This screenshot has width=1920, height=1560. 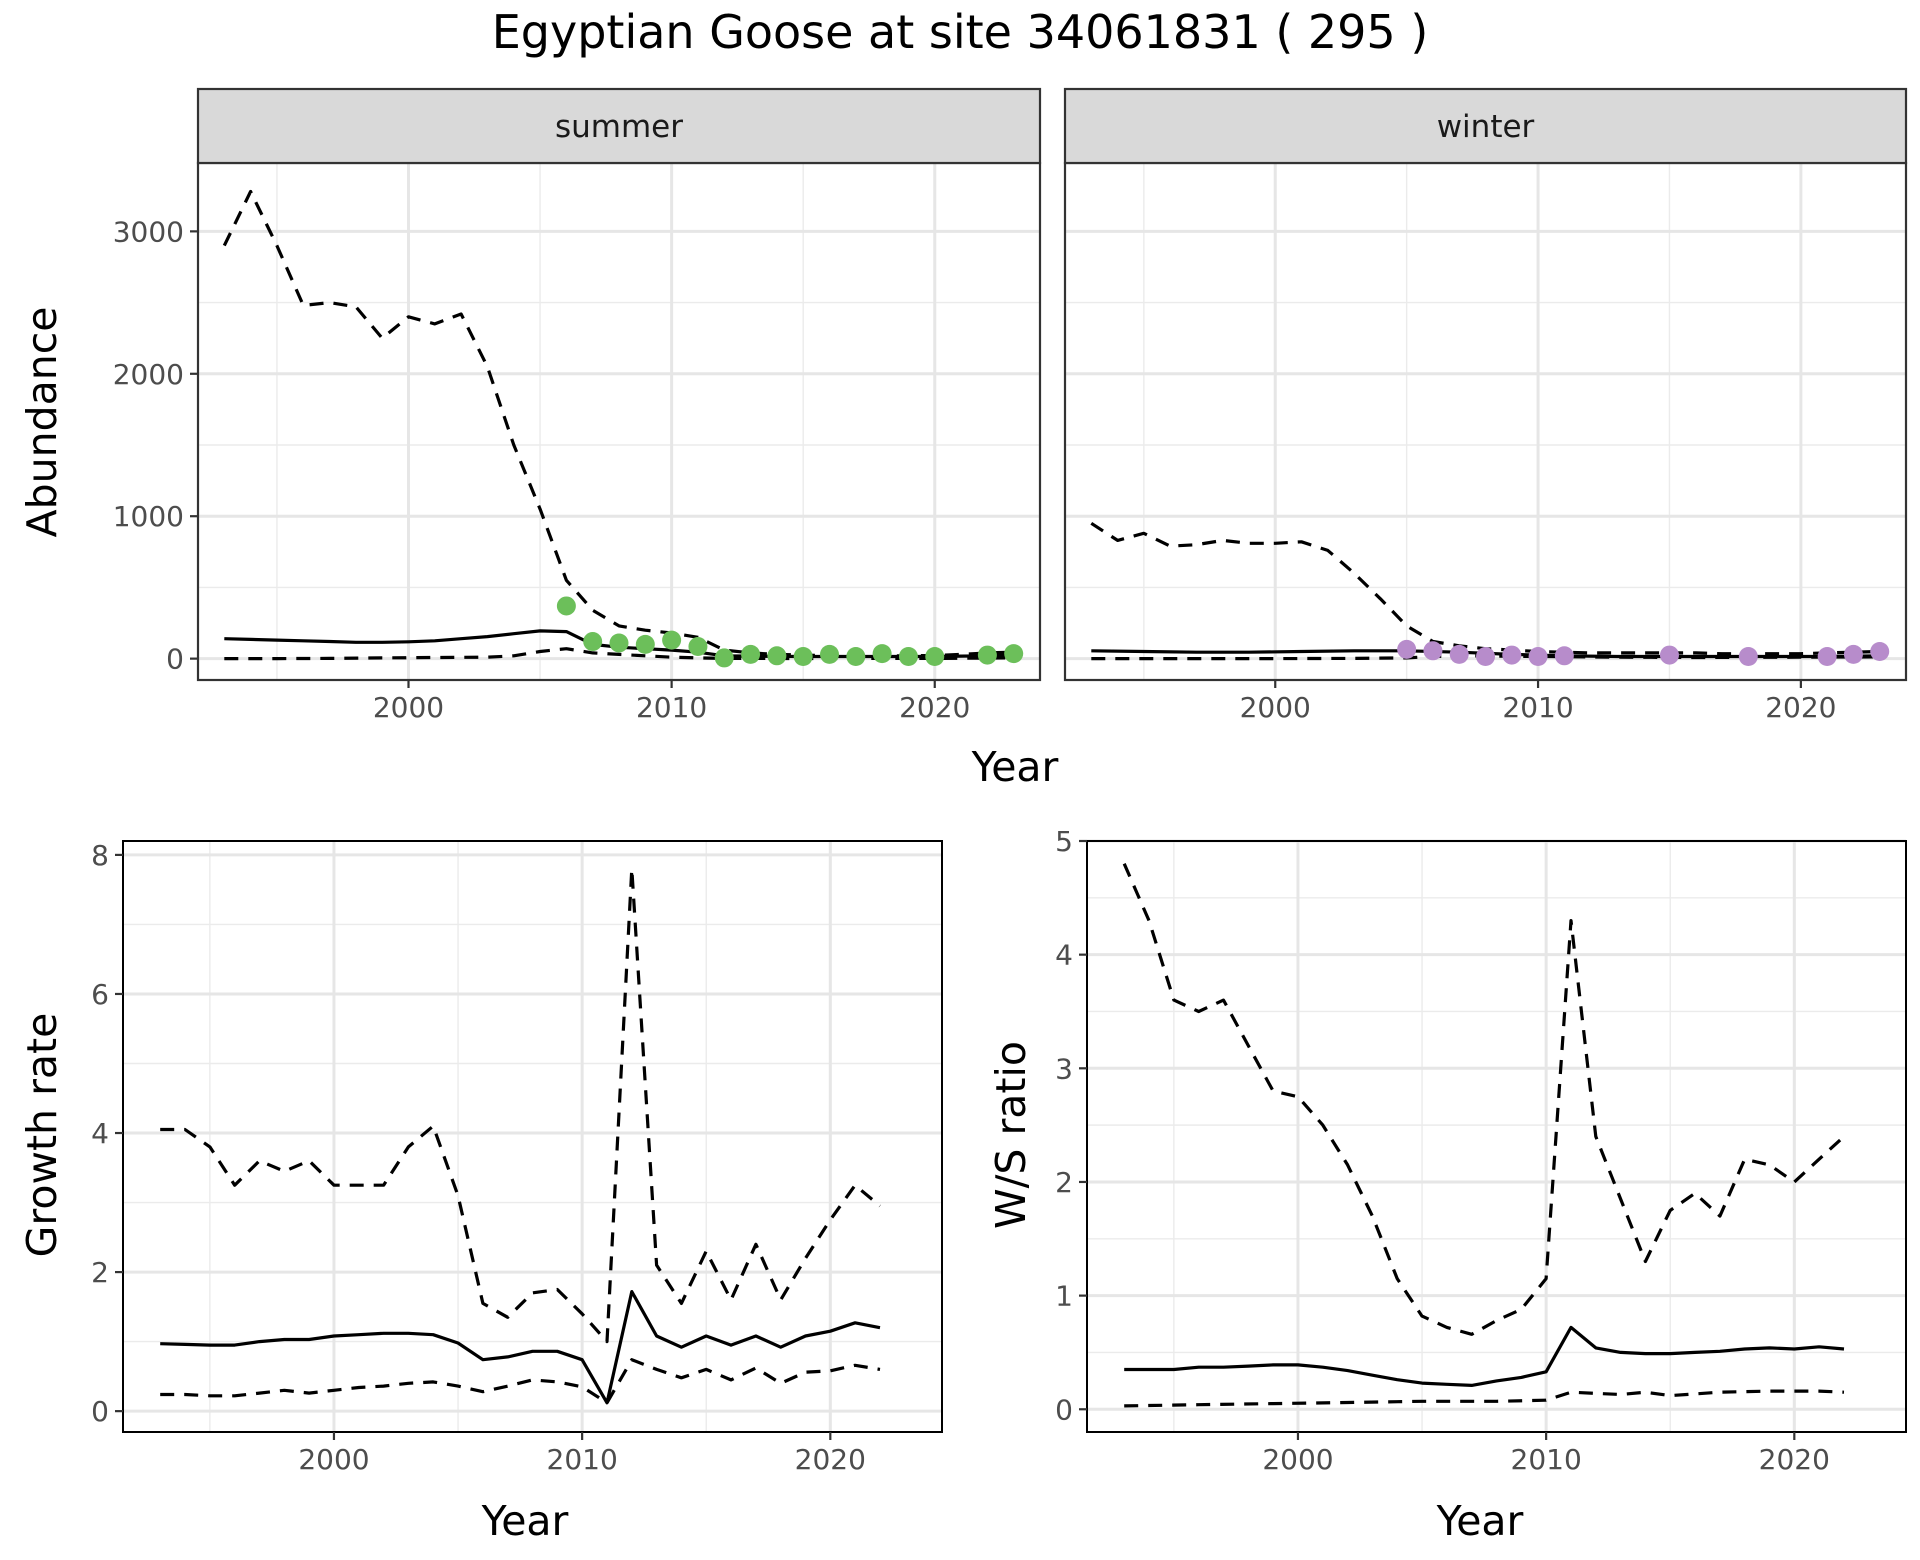 What do you see at coordinates (1484, 1356) in the screenshot?
I see `ratio-estimate-line` at bounding box center [1484, 1356].